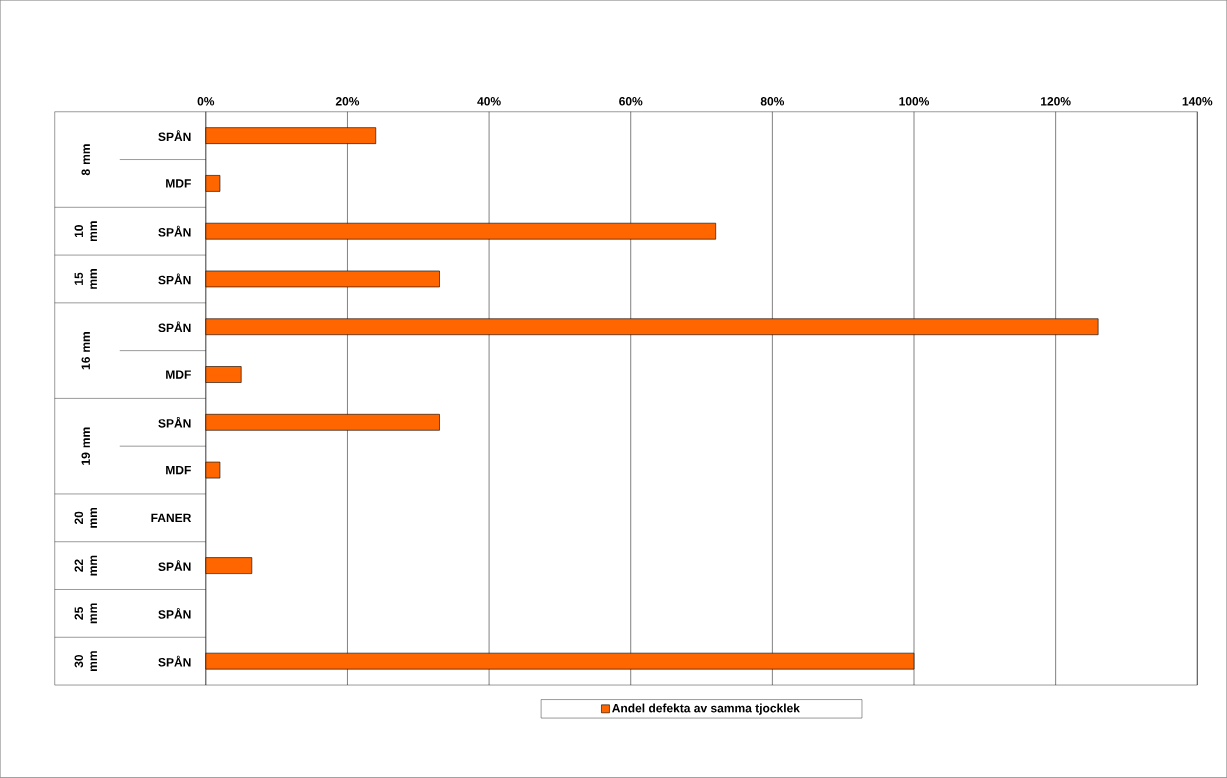 Image resolution: width=1227 pixels, height=778 pixels. What do you see at coordinates (489, 101) in the screenshot?
I see `x-tick-label: 40%` at bounding box center [489, 101].